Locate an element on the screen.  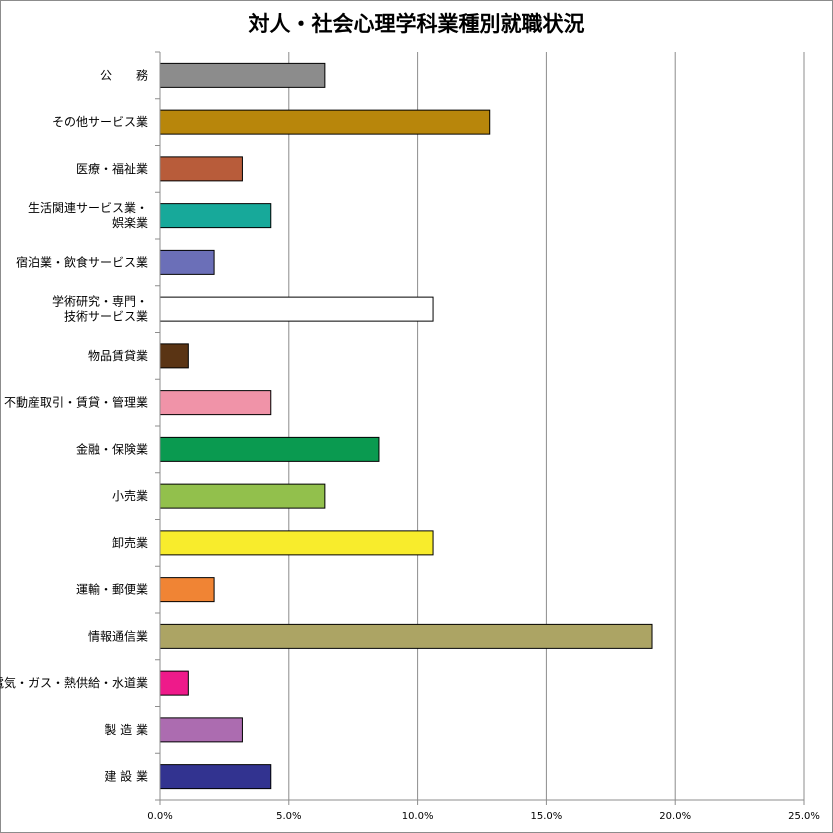
x-tick-label-4: 20.0% is located at coordinates (675, 816).